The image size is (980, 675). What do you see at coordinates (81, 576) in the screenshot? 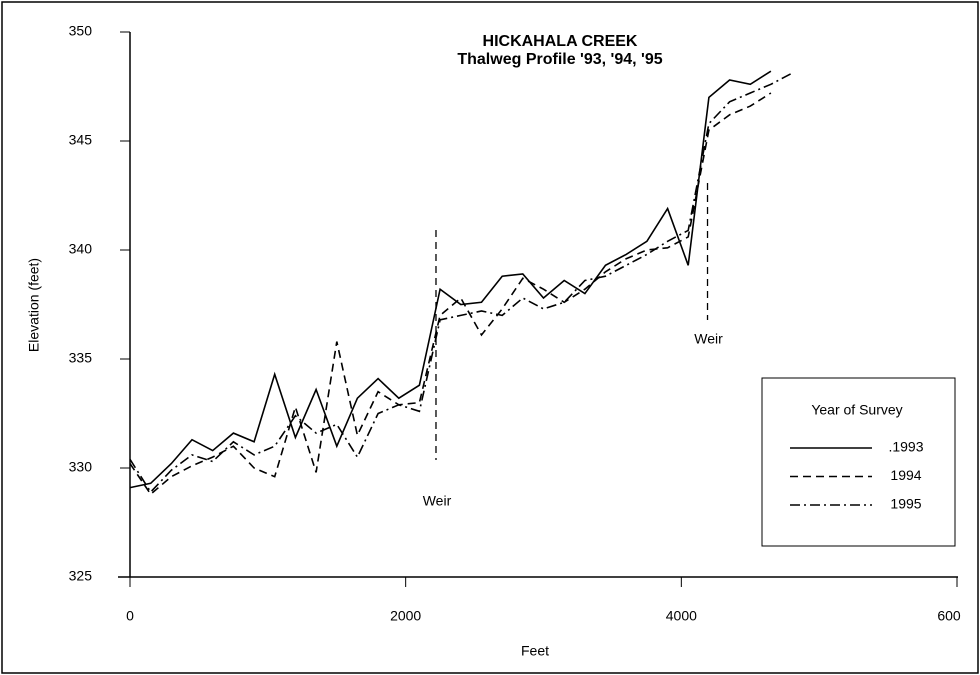
I see `y-tick-label: 325` at bounding box center [81, 576].